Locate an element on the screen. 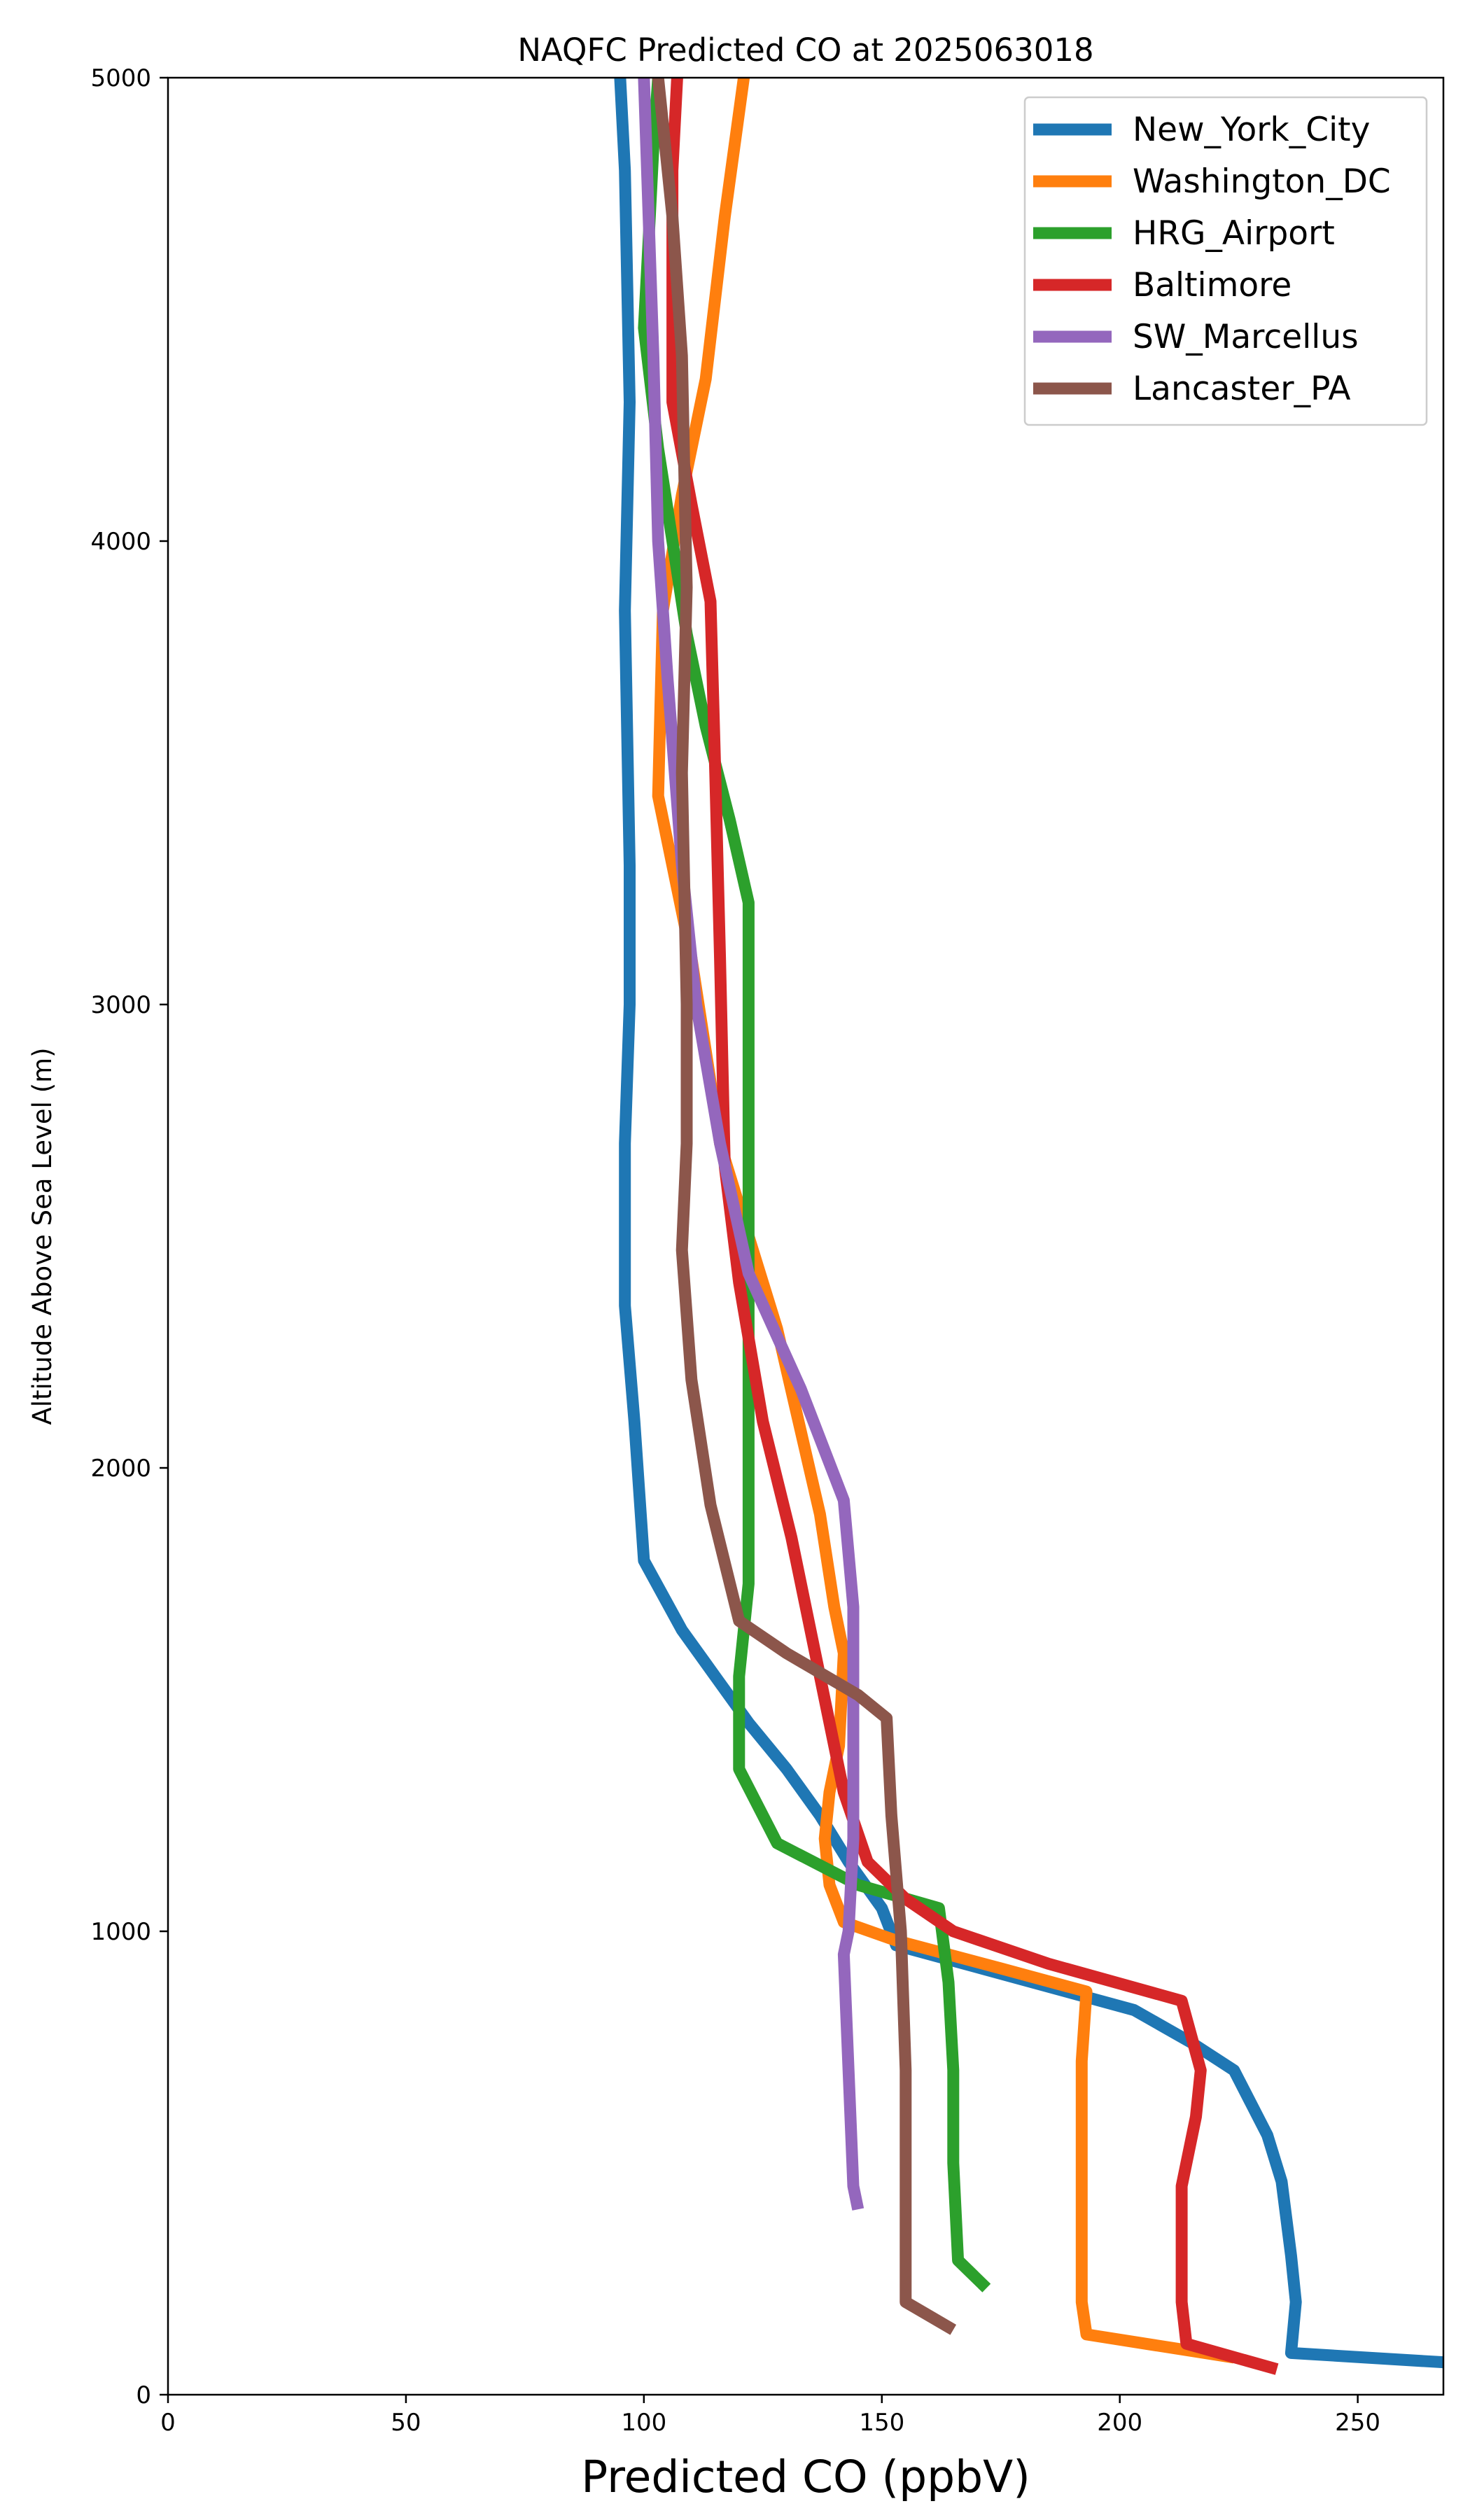  x-tick-label: 200 is located at coordinates (1119, 2423).